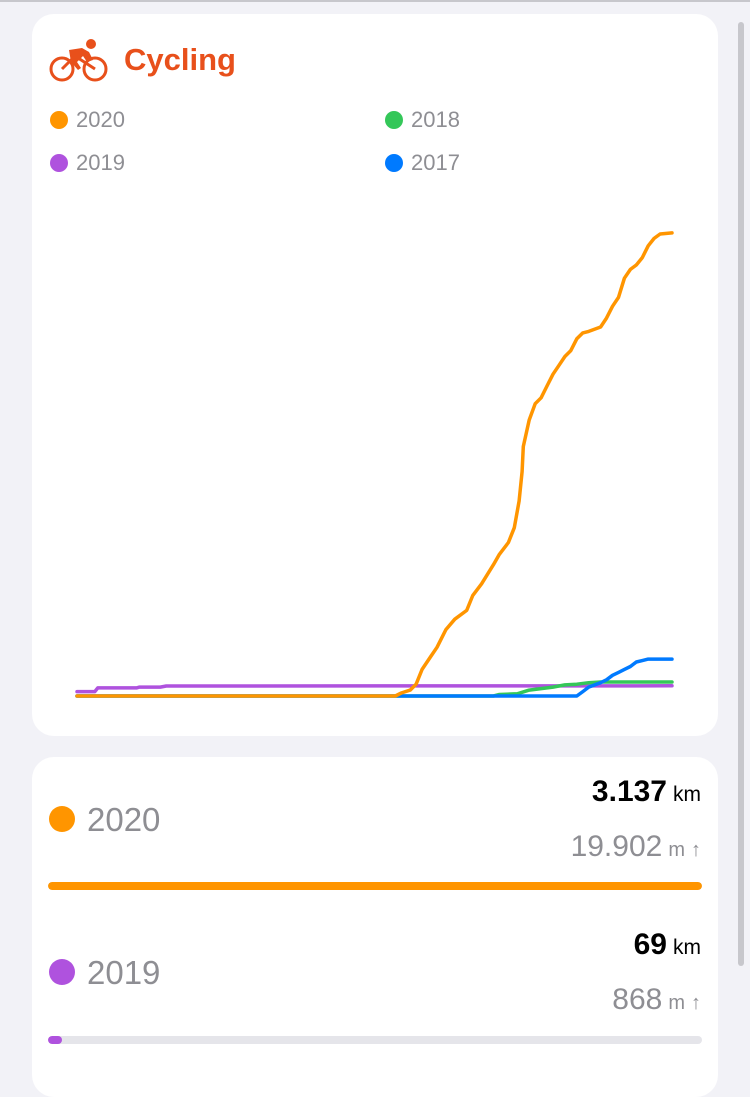  What do you see at coordinates (124, 972) in the screenshot?
I see `year-label: 2019` at bounding box center [124, 972].